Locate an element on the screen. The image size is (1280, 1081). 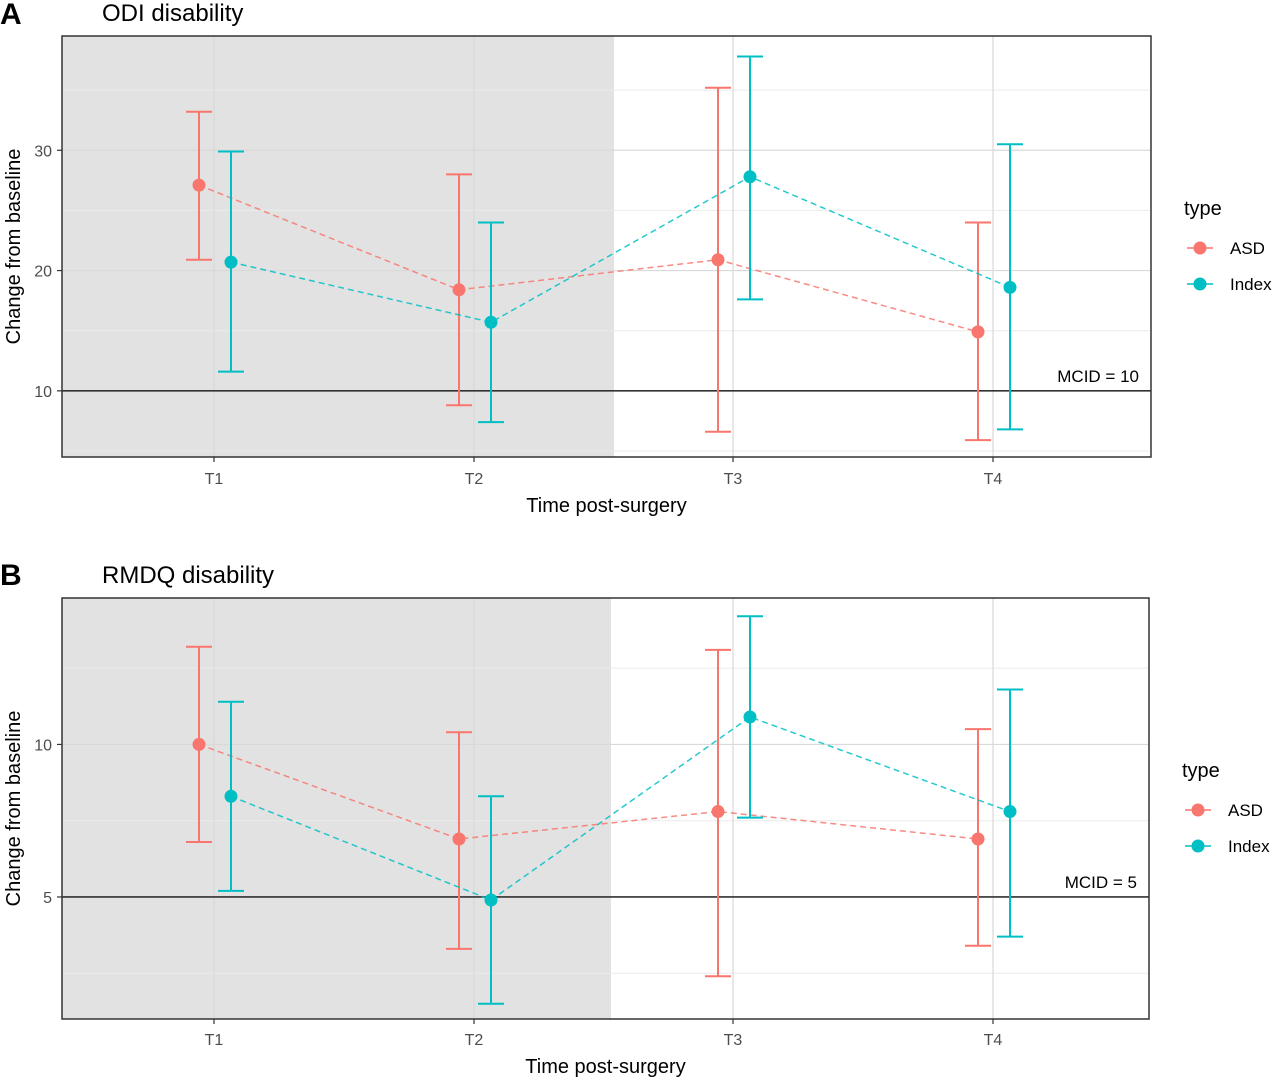
mcid-label: MCID = 10 is located at coordinates (1098, 376).